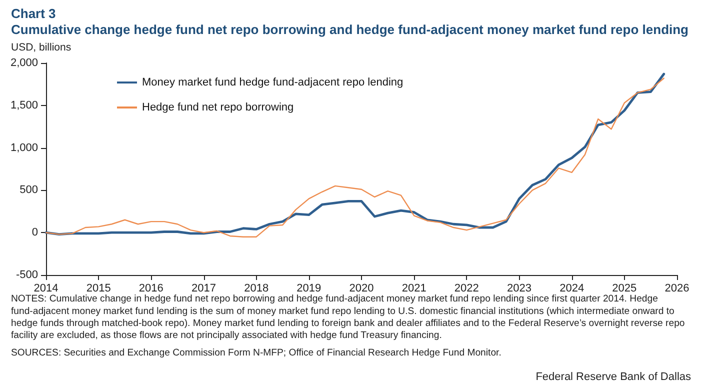 The image size is (704, 390). I want to click on x-tick-label: 2021, so click(414, 288).